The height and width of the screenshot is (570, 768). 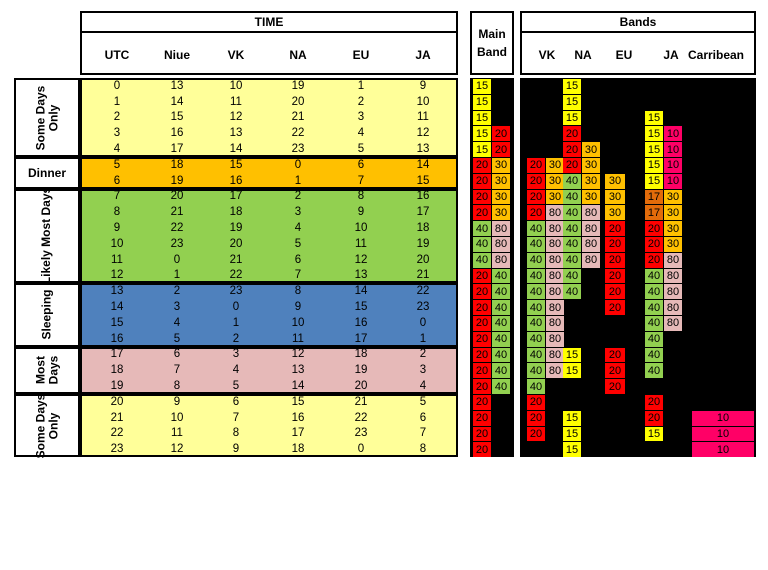 I want to click on band-column-header: NA, so click(x=583, y=55).